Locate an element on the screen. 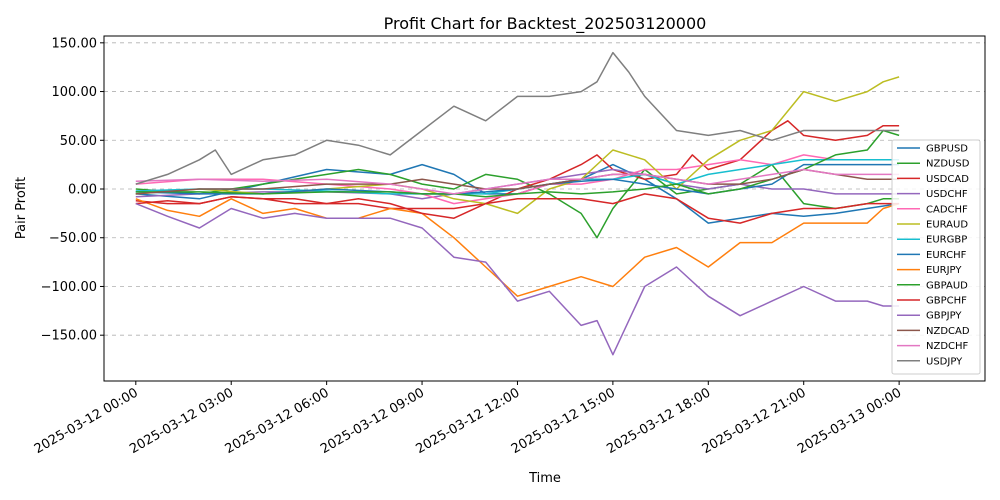 The width and height of the screenshot is (1000, 500). series-line-nzdchf is located at coordinates (517, 181).